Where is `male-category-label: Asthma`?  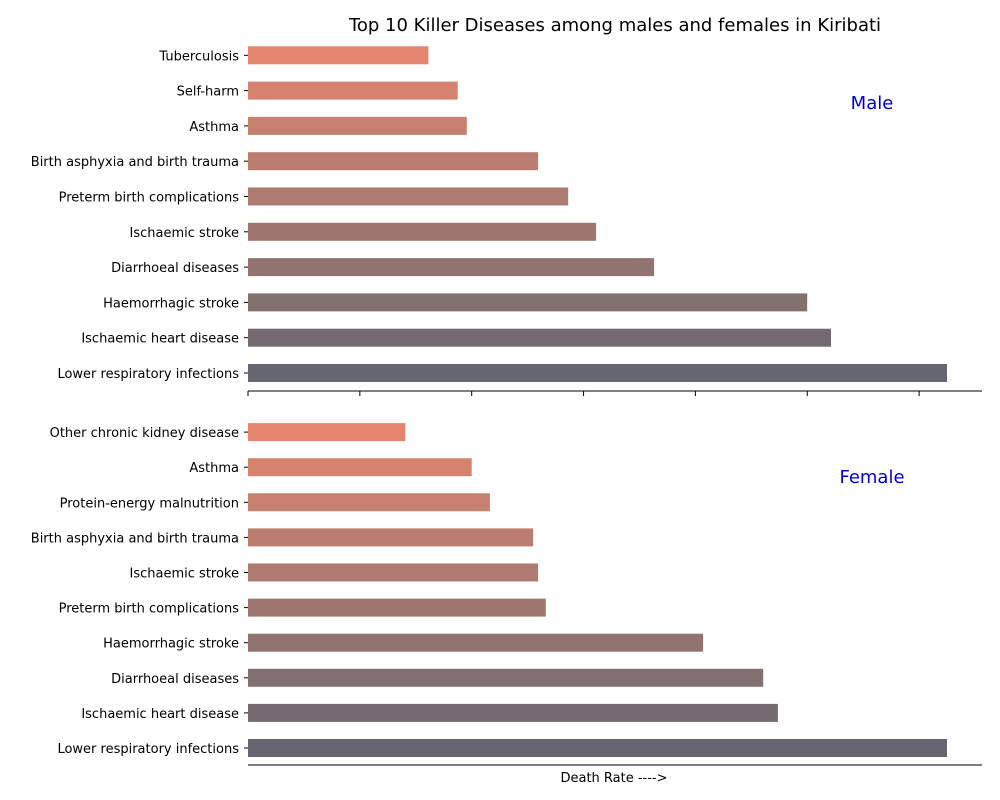 male-category-label: Asthma is located at coordinates (214, 127).